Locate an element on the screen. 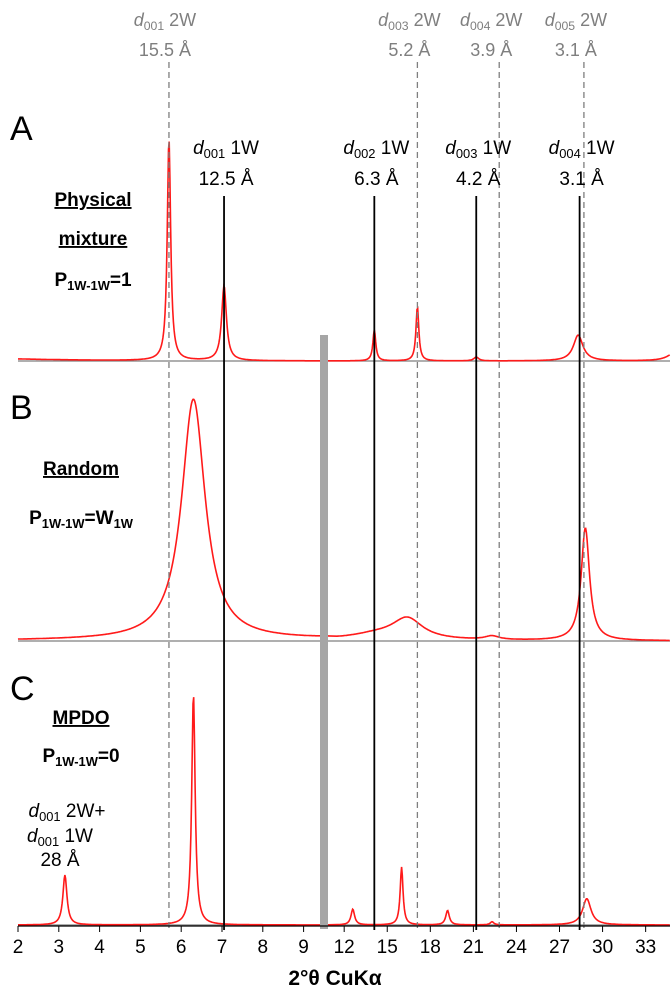 Image resolution: width=671 pixels, height=997 pixels. ref-value-1w: 3.1 Å is located at coordinates (581, 179).